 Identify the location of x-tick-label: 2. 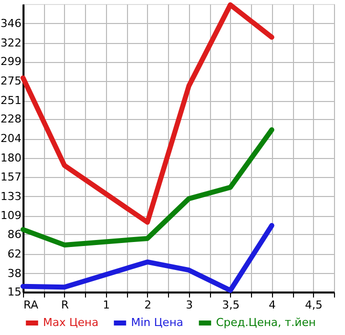
(148, 305).